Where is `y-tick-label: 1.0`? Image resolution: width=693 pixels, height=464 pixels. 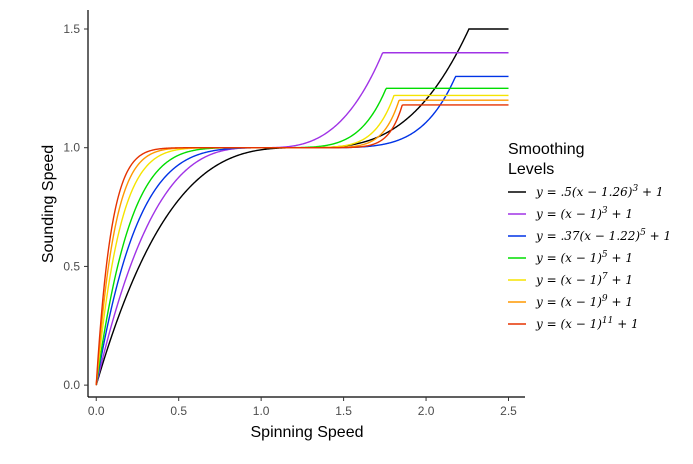 y-tick-label: 1.0 is located at coordinates (71, 148).